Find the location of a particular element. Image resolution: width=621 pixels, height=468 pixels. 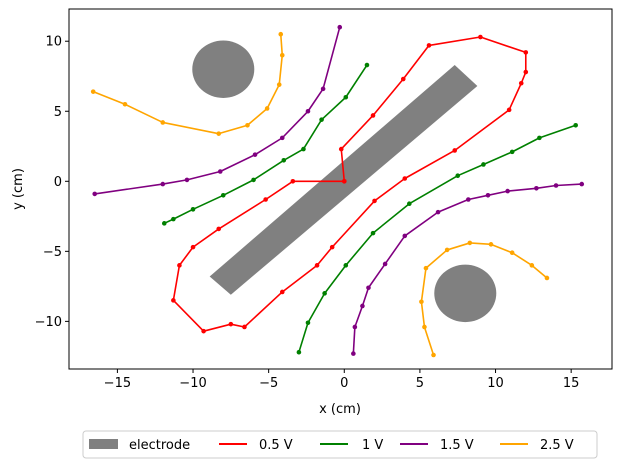

x-tick-label: 0 is located at coordinates (344, 383).